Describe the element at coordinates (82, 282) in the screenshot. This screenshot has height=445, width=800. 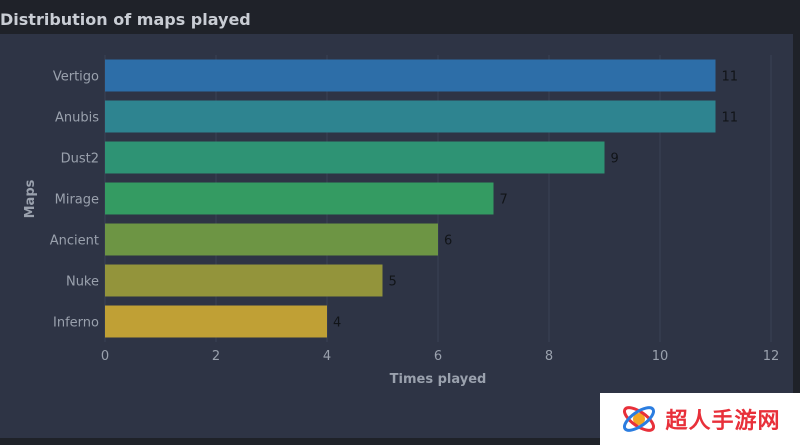
I see `y-tick-label: Nuke` at that location.